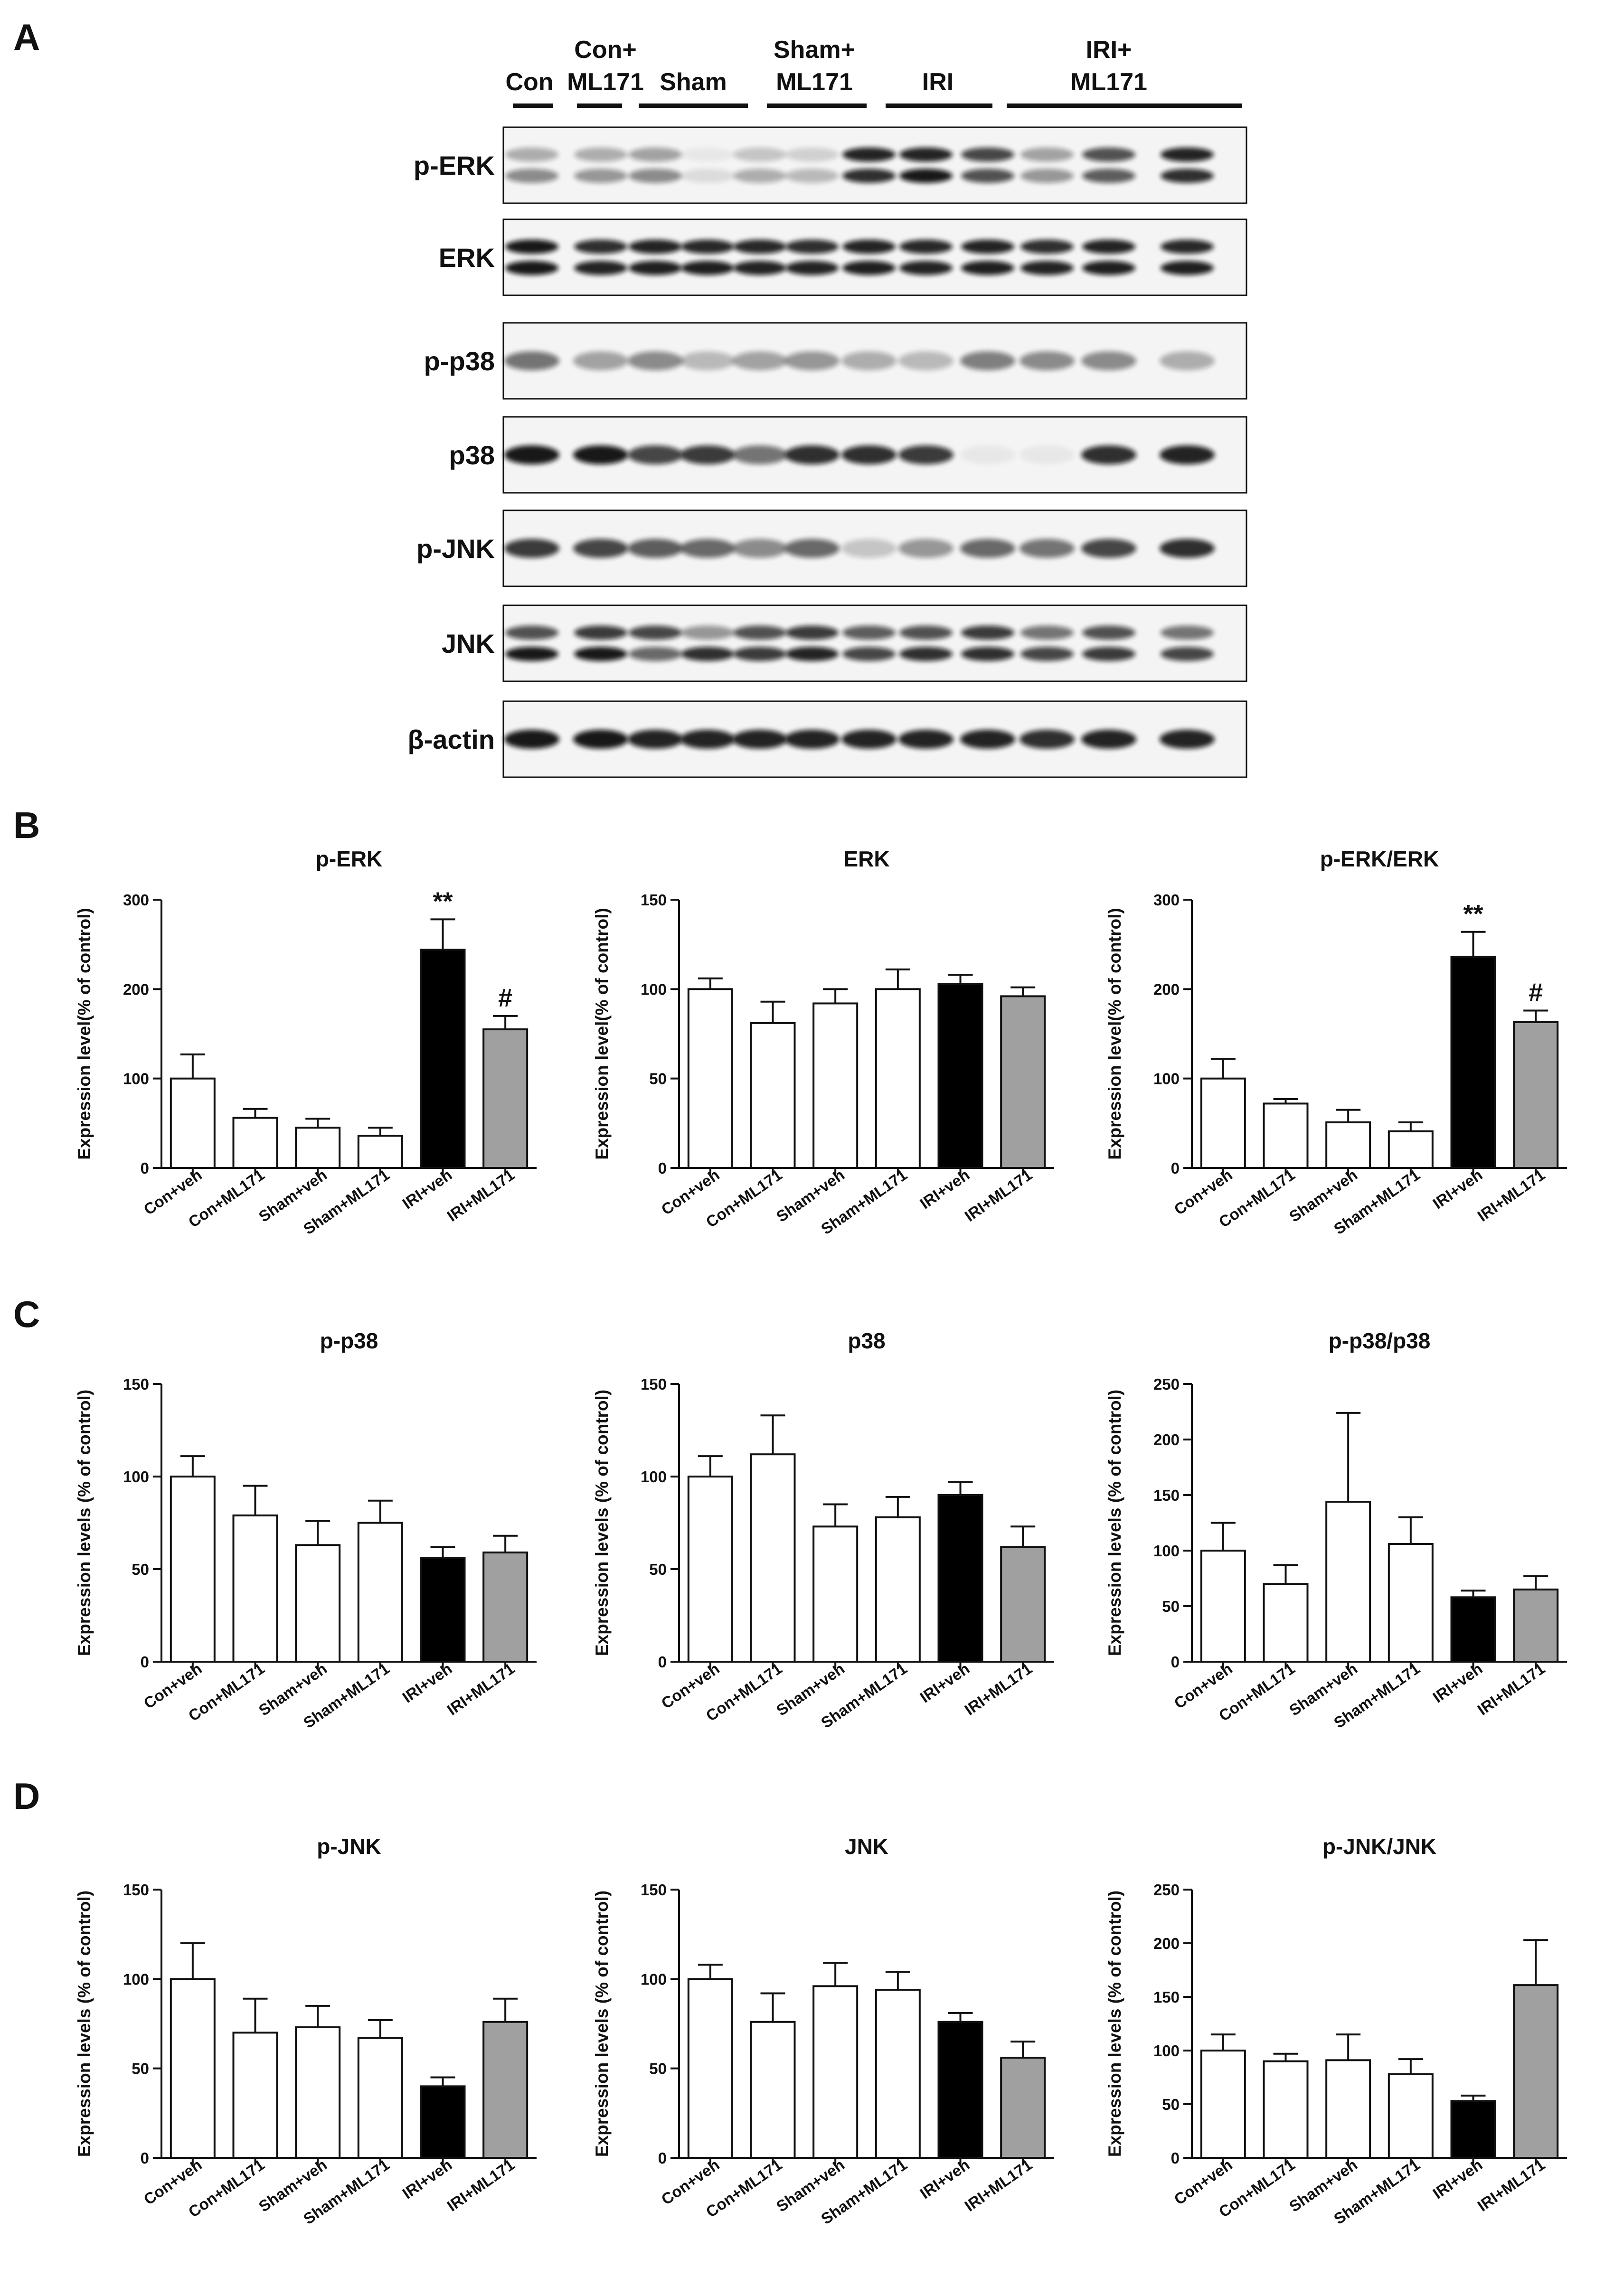  What do you see at coordinates (84, 1033) in the screenshot?
I see `y-axis-label: Expression level(% of control)` at bounding box center [84, 1033].